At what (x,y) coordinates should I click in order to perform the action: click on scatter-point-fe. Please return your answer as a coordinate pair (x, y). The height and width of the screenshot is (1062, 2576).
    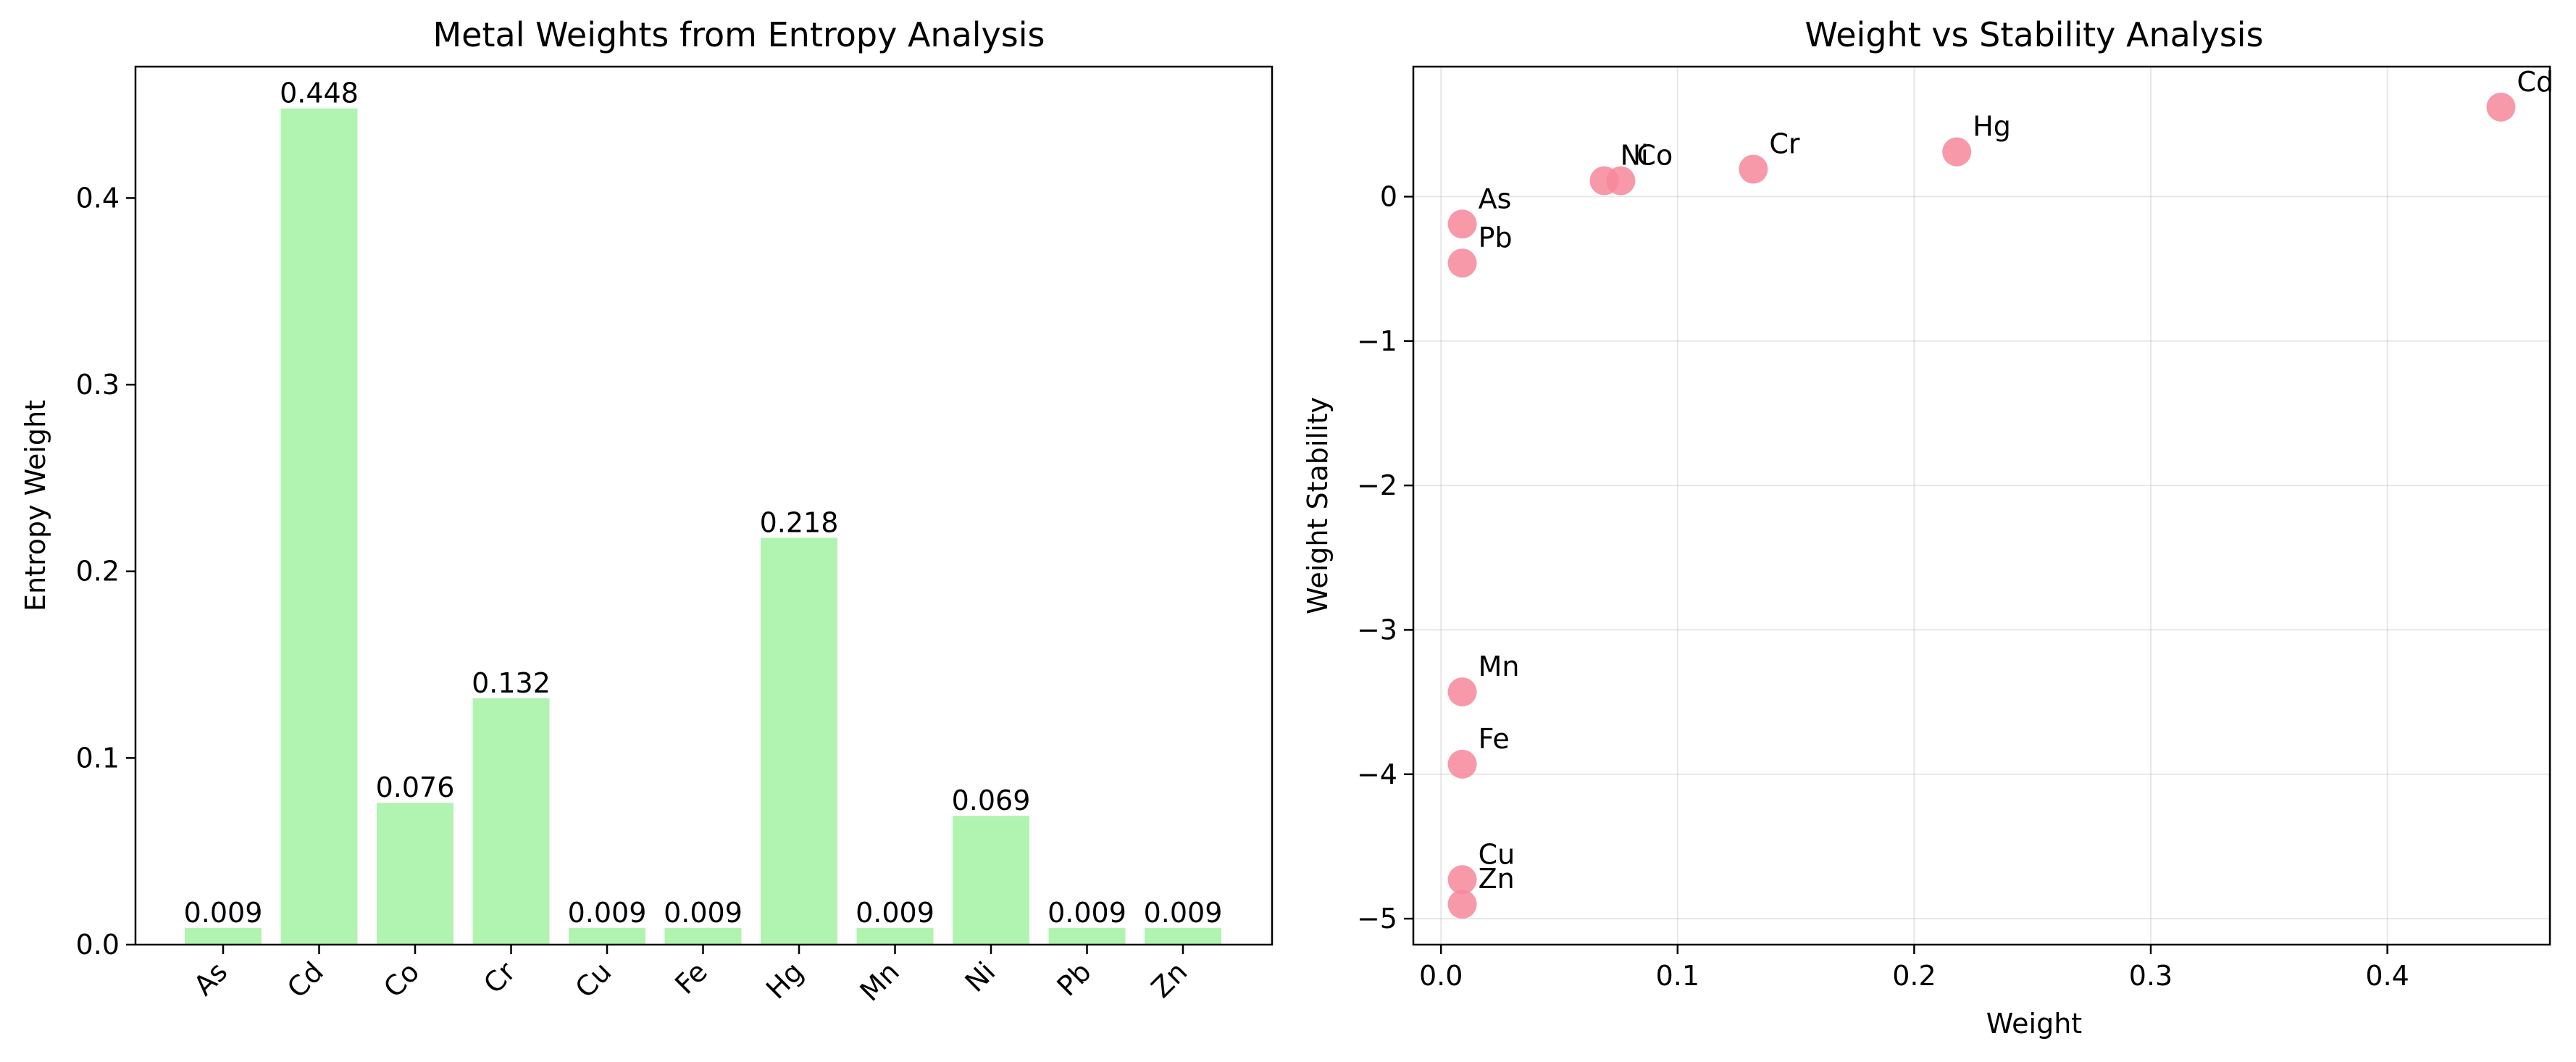
    Looking at the image, I should click on (1462, 764).